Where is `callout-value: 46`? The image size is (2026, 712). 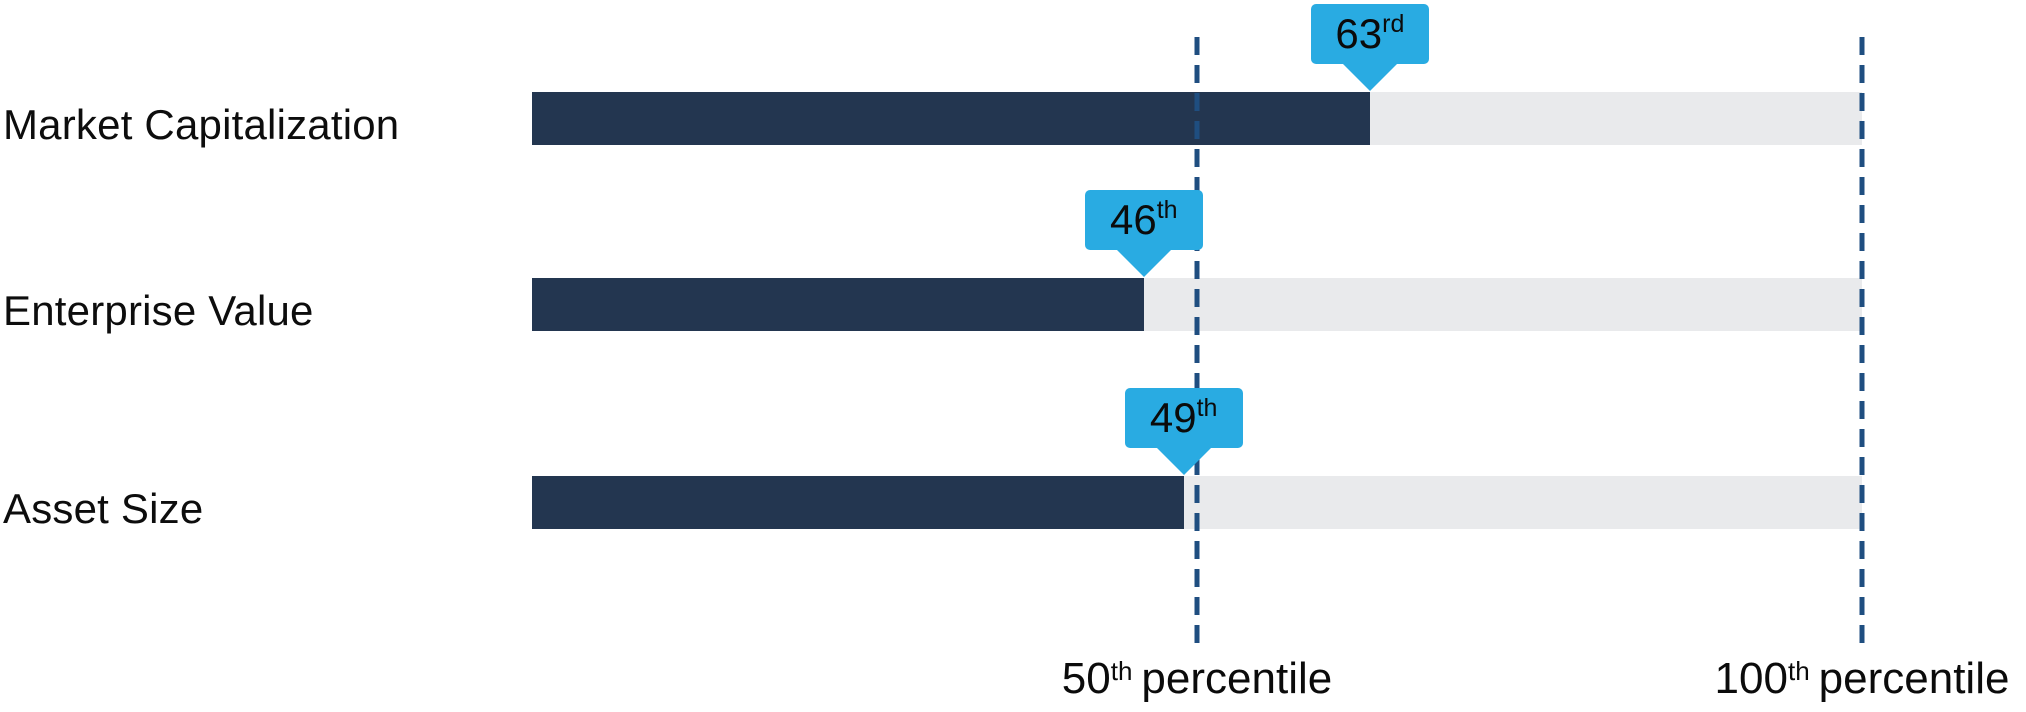
callout-value: 46 is located at coordinates (1133, 219).